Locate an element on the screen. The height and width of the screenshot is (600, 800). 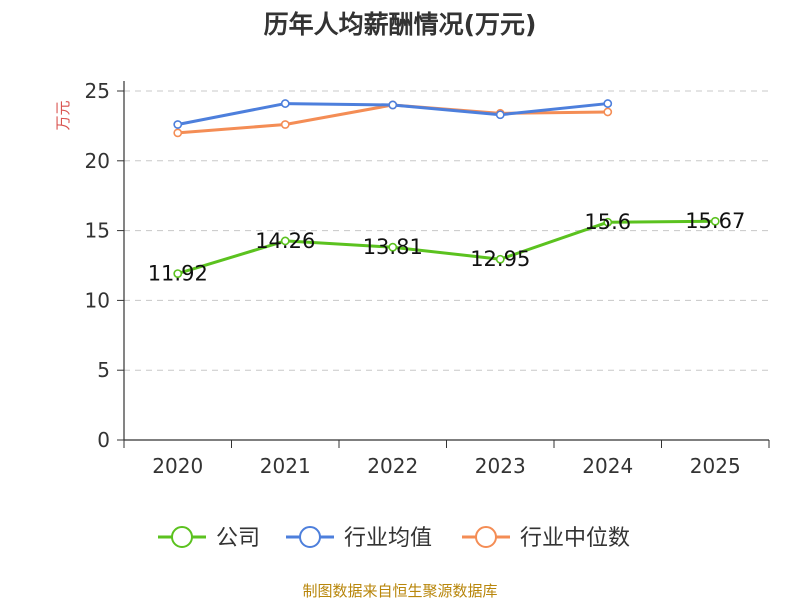
y-tick-label: 15 is located at coordinates (97, 231).